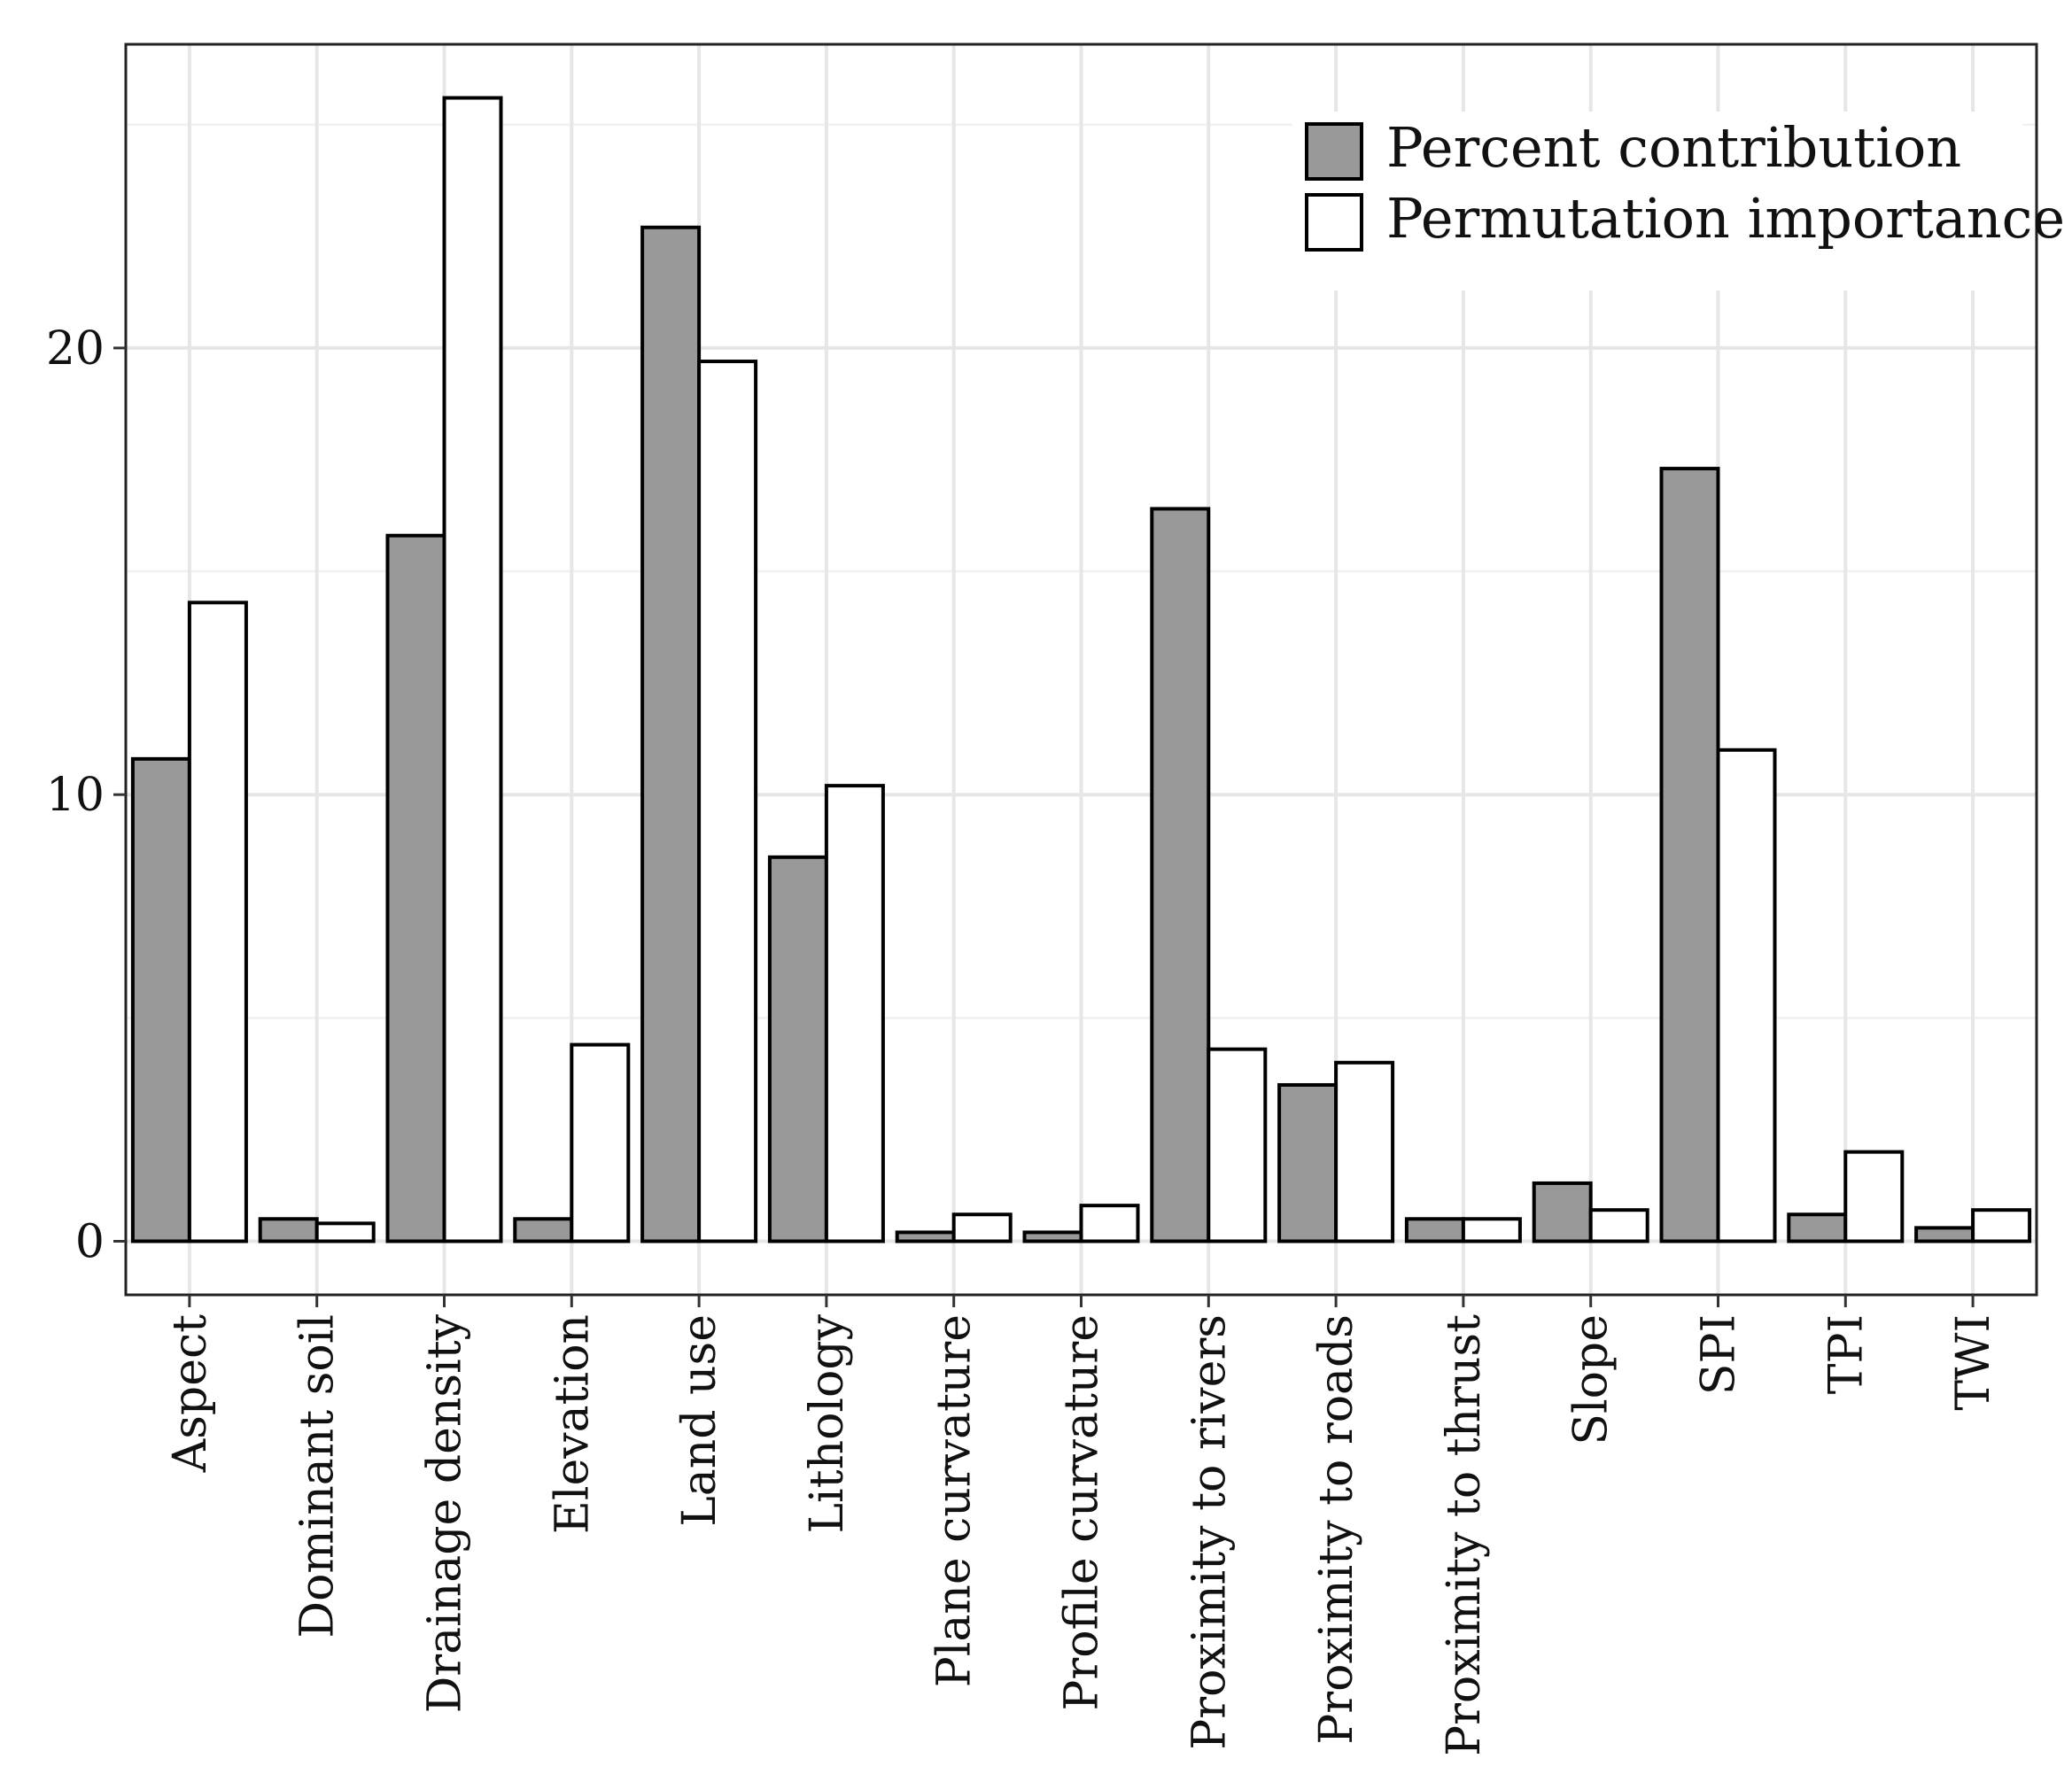  Describe the element at coordinates (1673, 147) in the screenshot. I see `legend-label-percent-contribution: Percent contribution` at that location.